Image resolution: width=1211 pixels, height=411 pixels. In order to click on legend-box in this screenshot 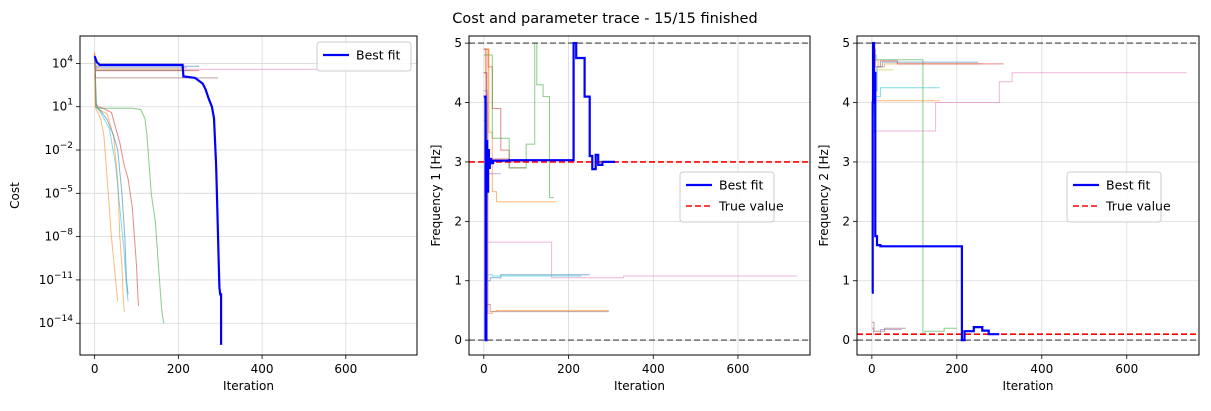, I will do `click(364, 56)`.